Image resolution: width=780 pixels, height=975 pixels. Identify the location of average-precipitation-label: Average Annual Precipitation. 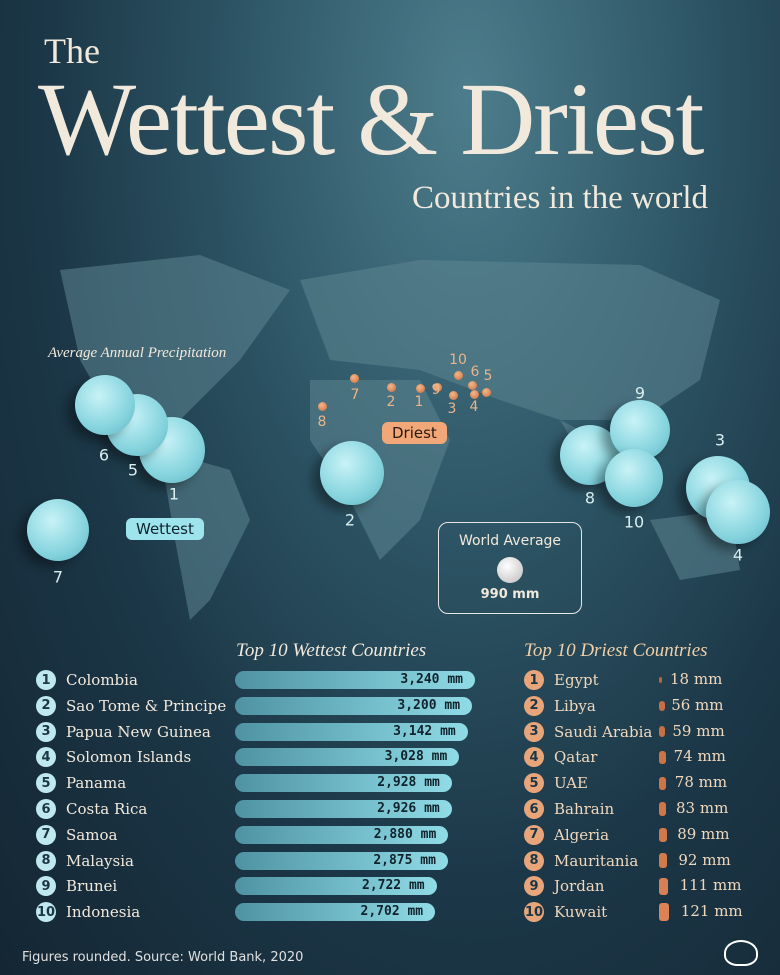
(137, 353).